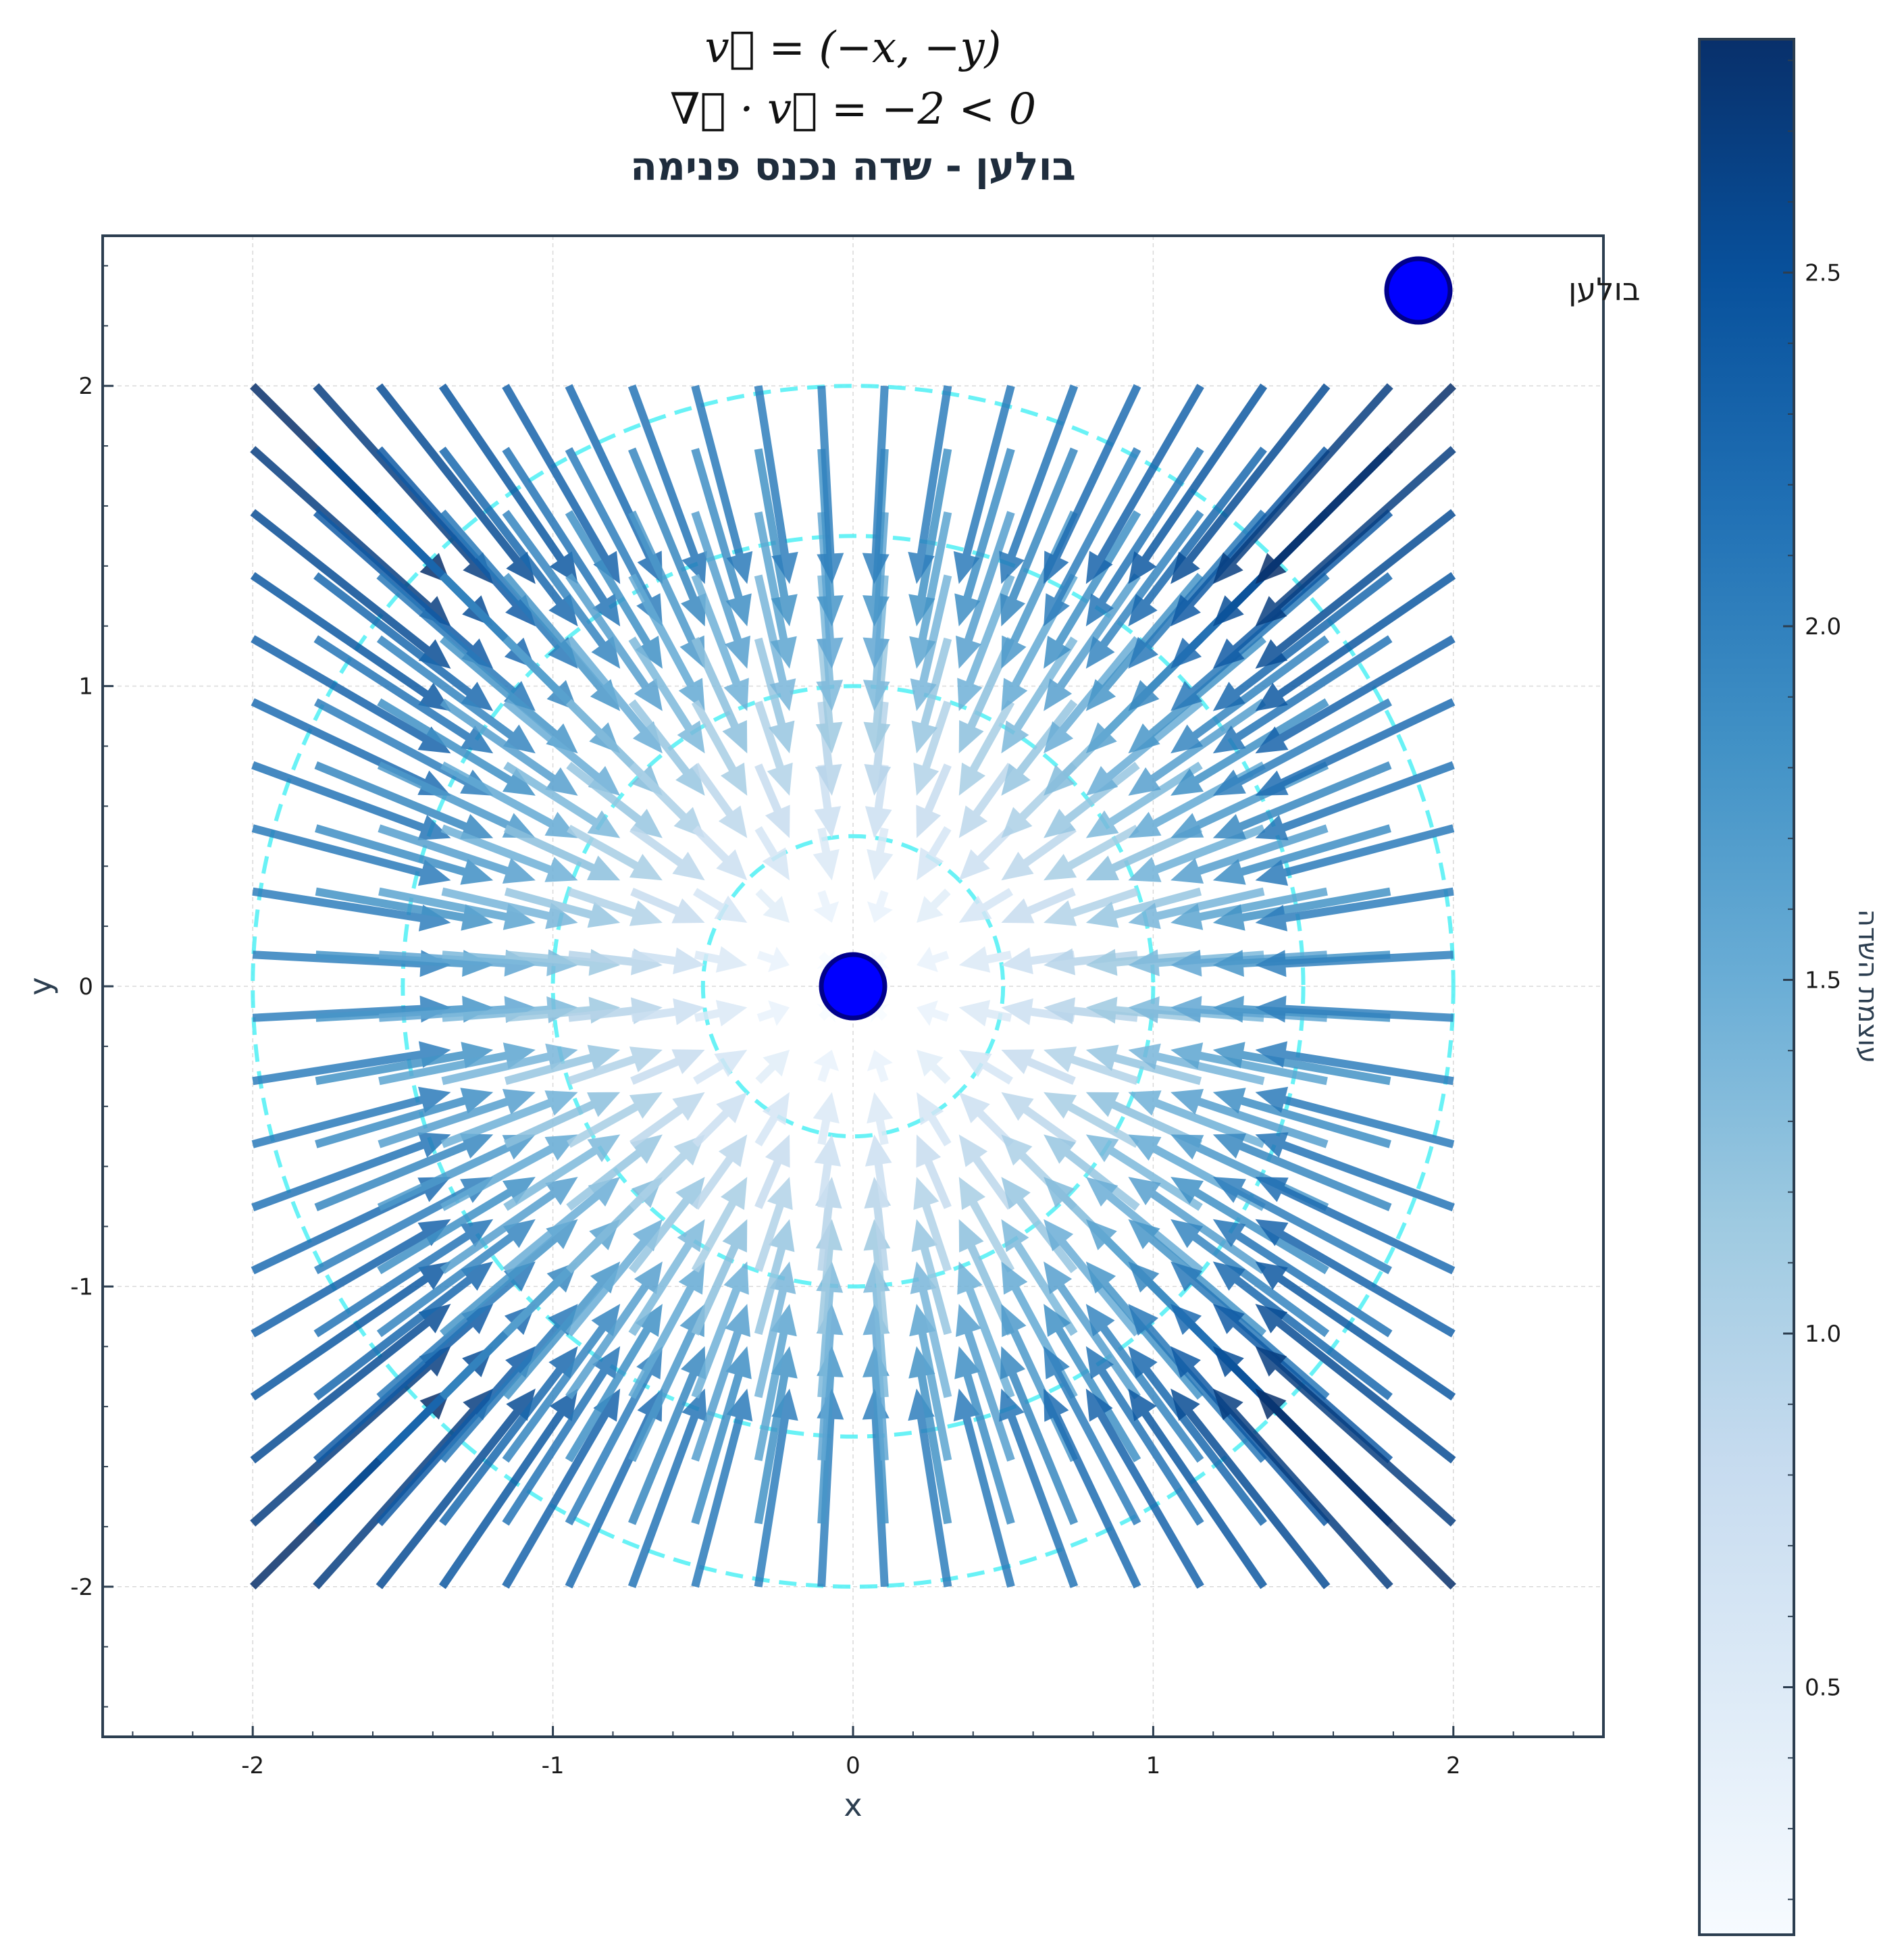  What do you see at coordinates (1746, 987) in the screenshot?
I see `colorbar-frame` at bounding box center [1746, 987].